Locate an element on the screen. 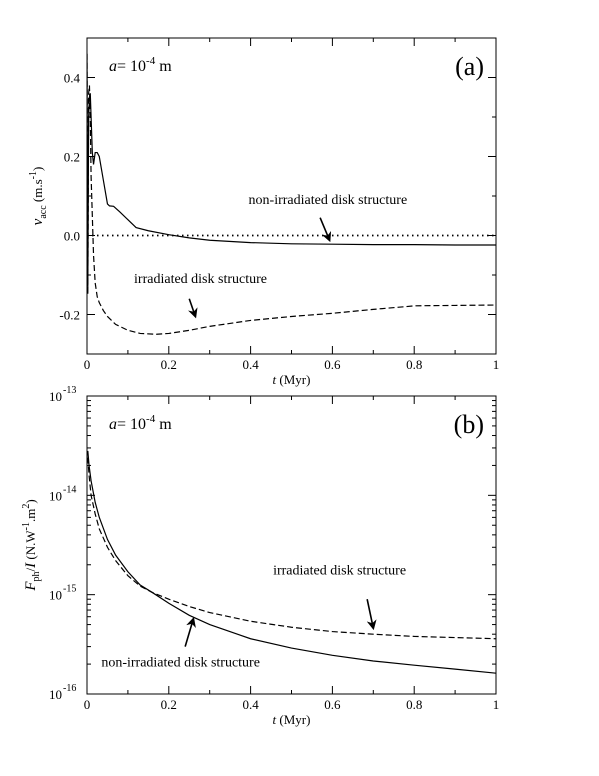  panel-label: (a) is located at coordinates (469, 66).